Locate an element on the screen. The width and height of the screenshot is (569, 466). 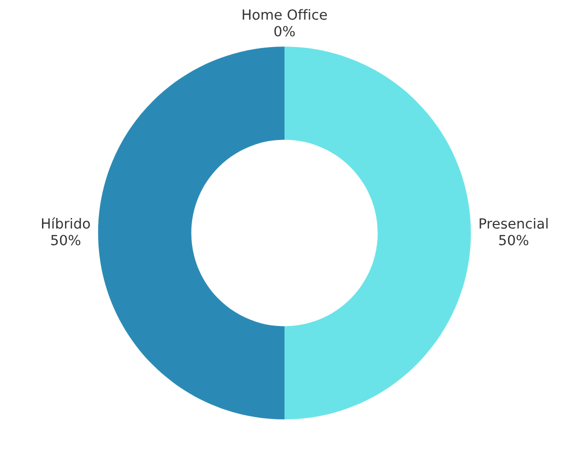
slice-label: Presencial is located at coordinates (514, 223).